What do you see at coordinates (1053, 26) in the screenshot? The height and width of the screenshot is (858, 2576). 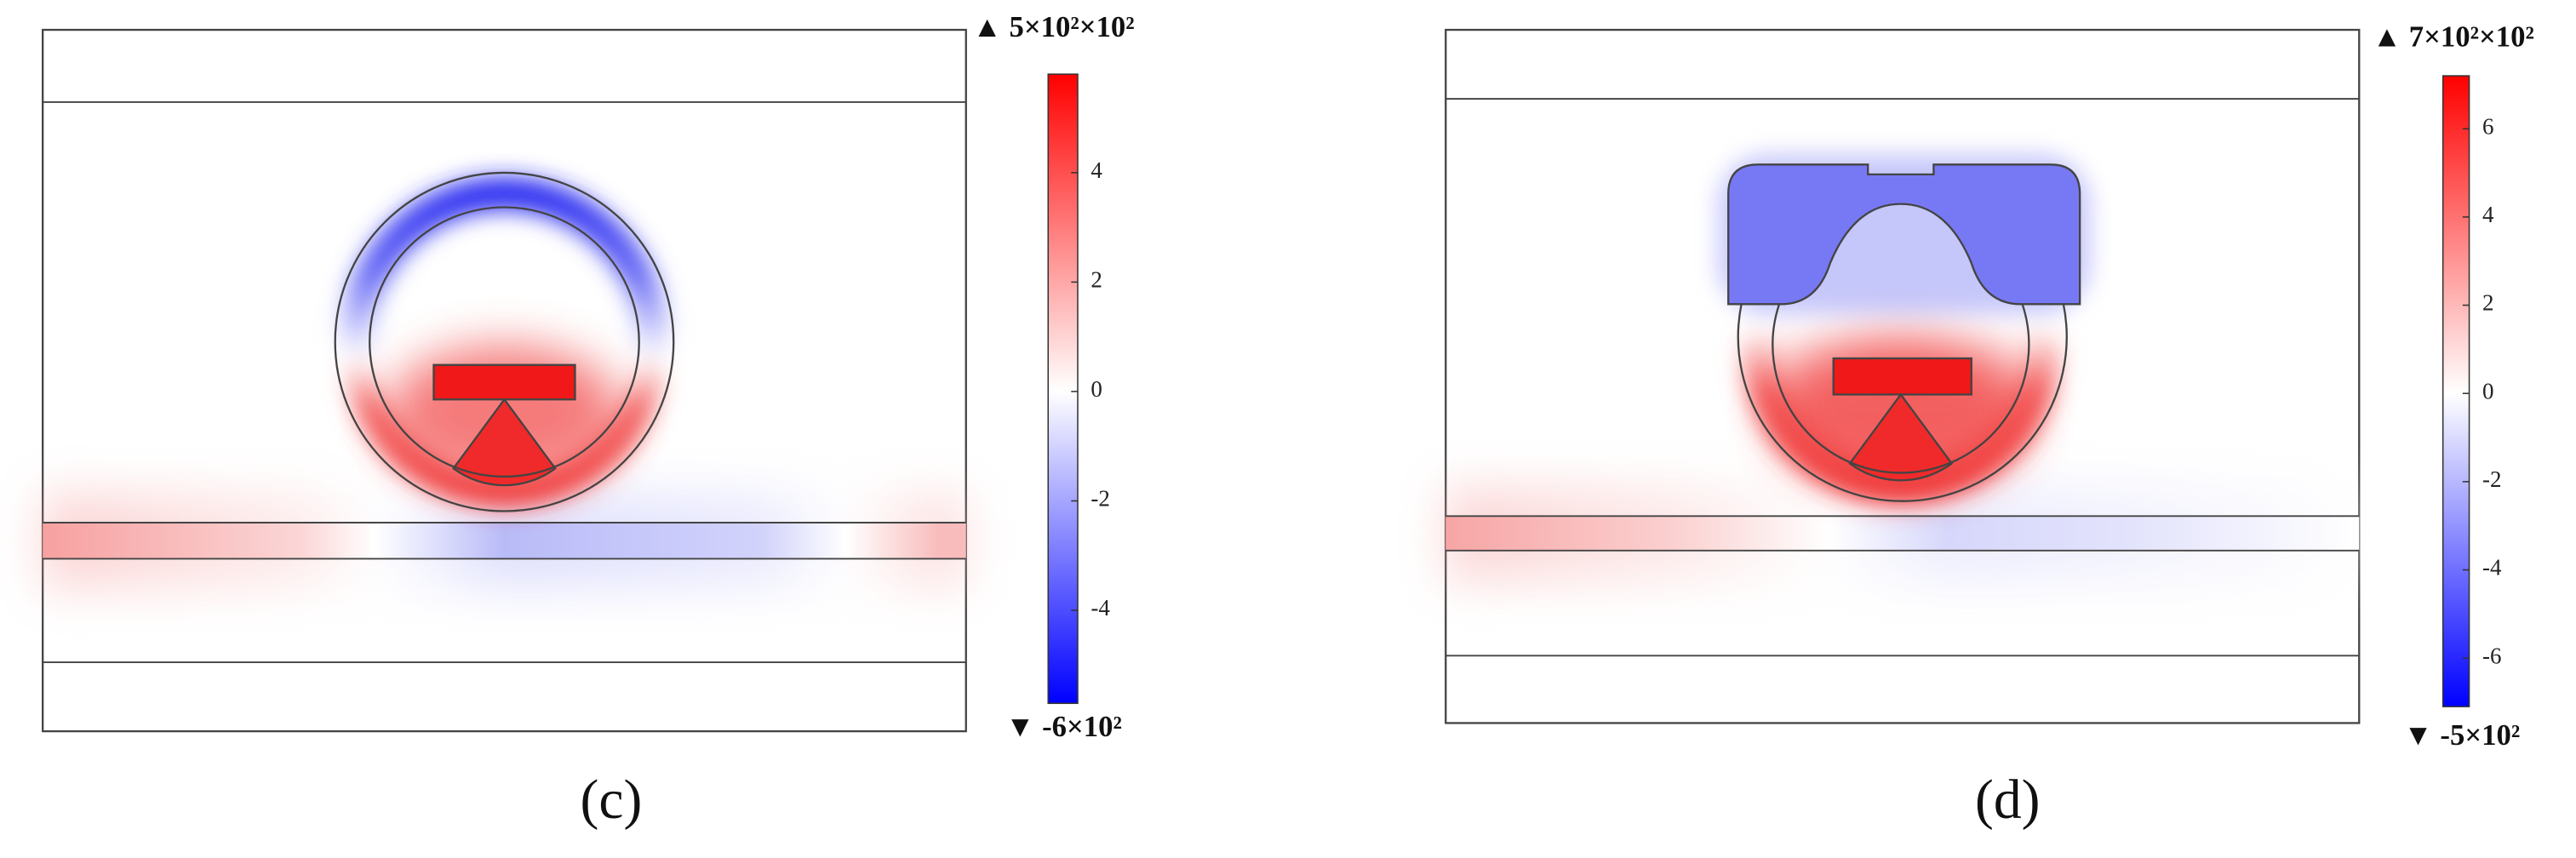 I see `colorbar-max-label: ▲ 5×10²×10²` at bounding box center [1053, 26].